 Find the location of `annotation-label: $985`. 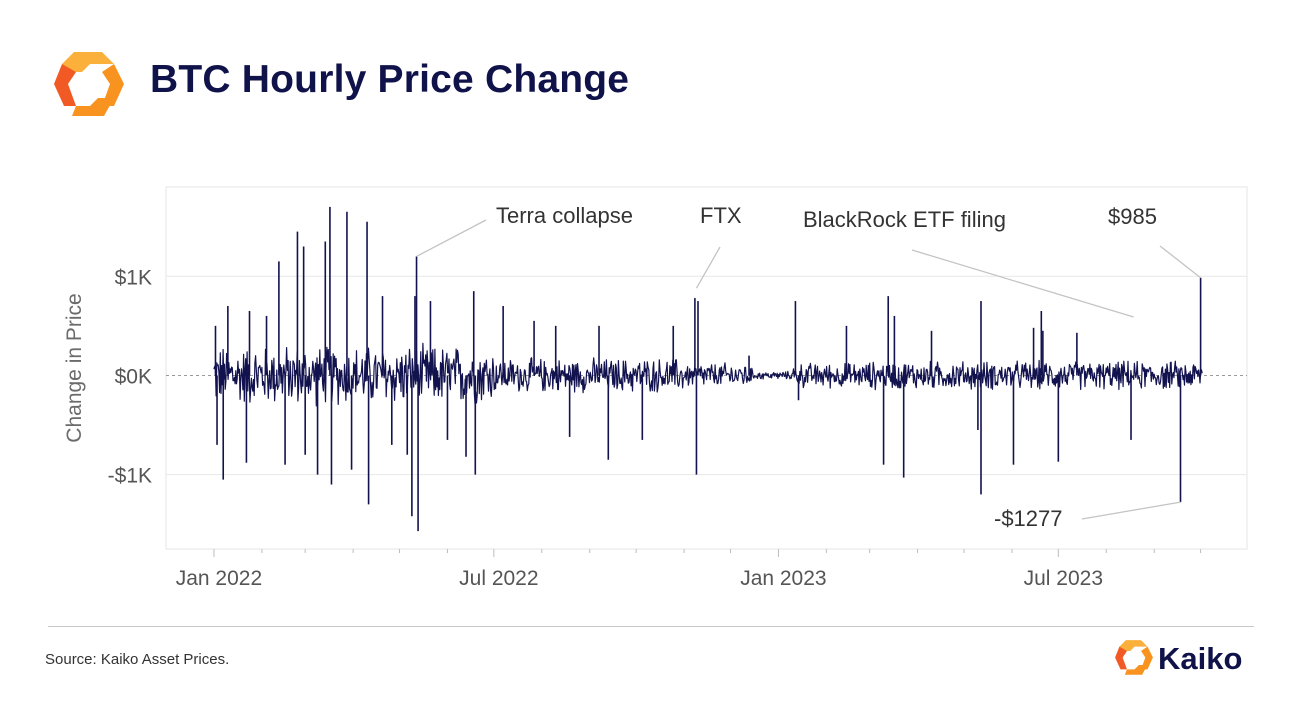

annotation-label: $985 is located at coordinates (1132, 216).